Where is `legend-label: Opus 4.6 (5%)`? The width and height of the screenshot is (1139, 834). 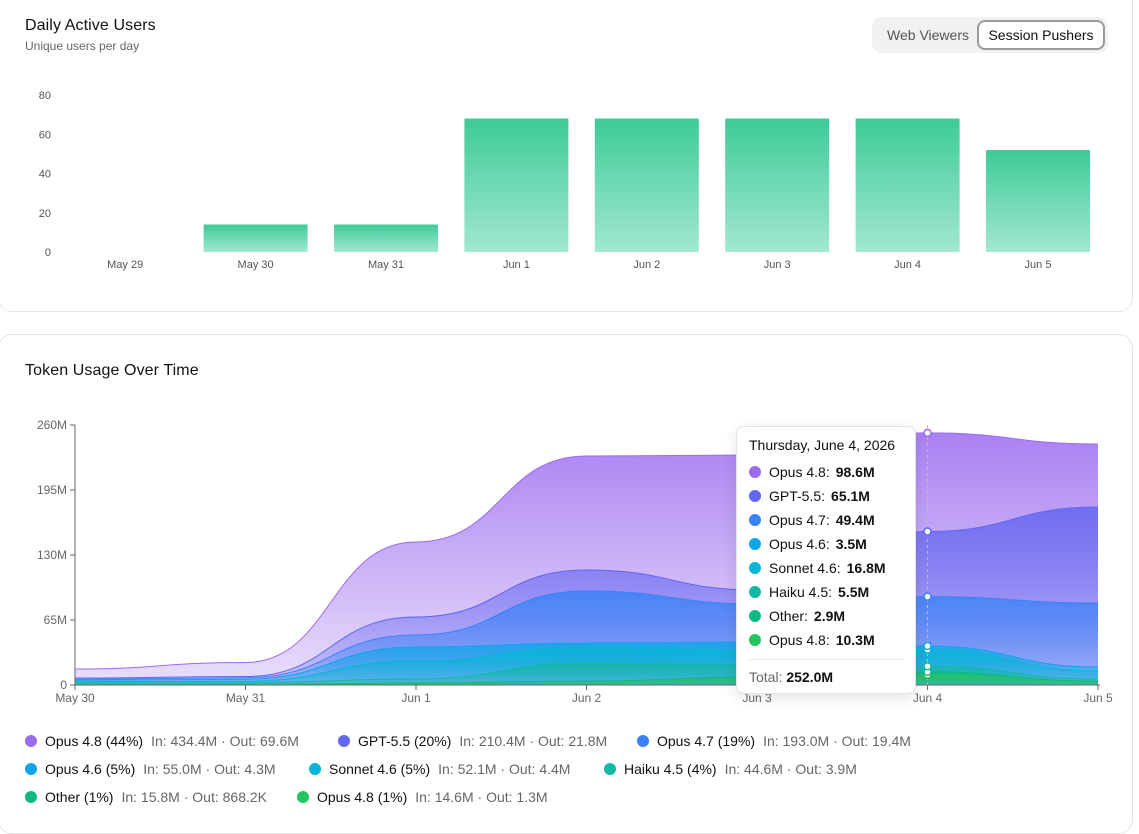
legend-label: Opus 4.6 (5%) is located at coordinates (90, 769).